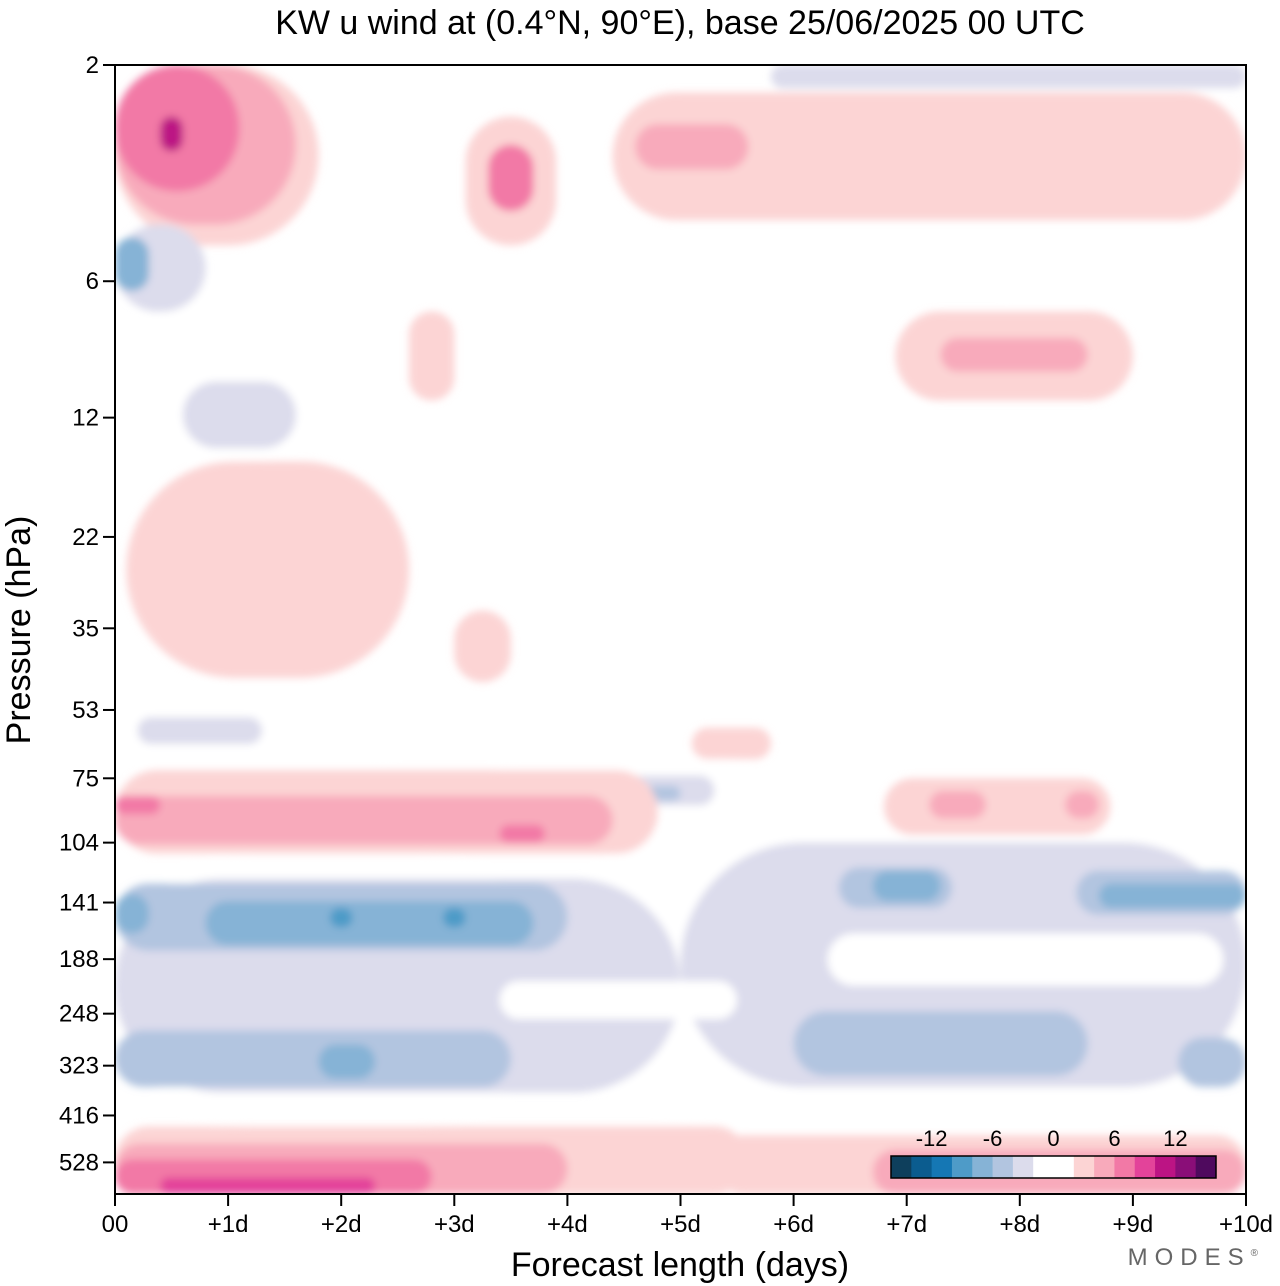 Image resolution: width=1280 pixels, height=1286 pixels. What do you see at coordinates (993, 1138) in the screenshot?
I see `colorbar-label: -6` at bounding box center [993, 1138].